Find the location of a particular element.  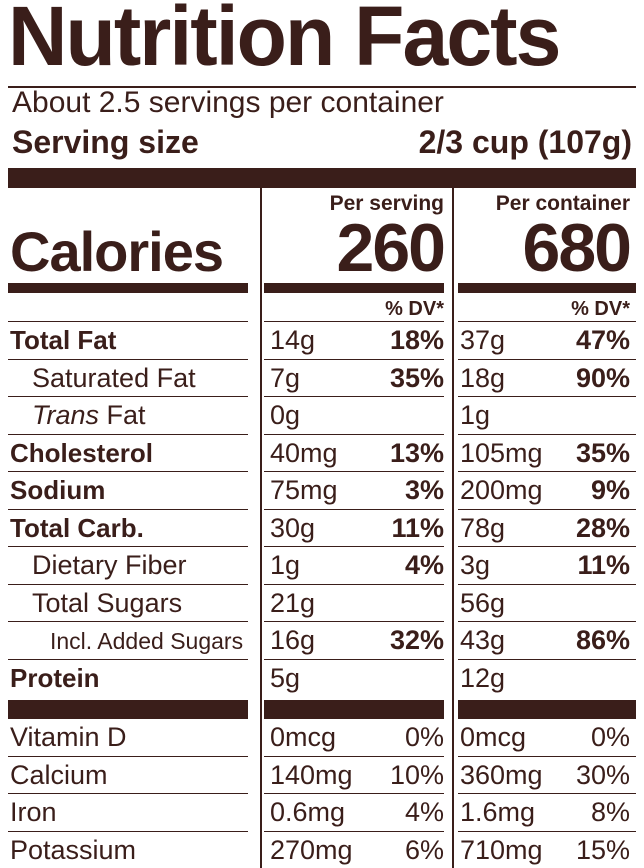

serving-amount: 0mcg is located at coordinates (303, 737).